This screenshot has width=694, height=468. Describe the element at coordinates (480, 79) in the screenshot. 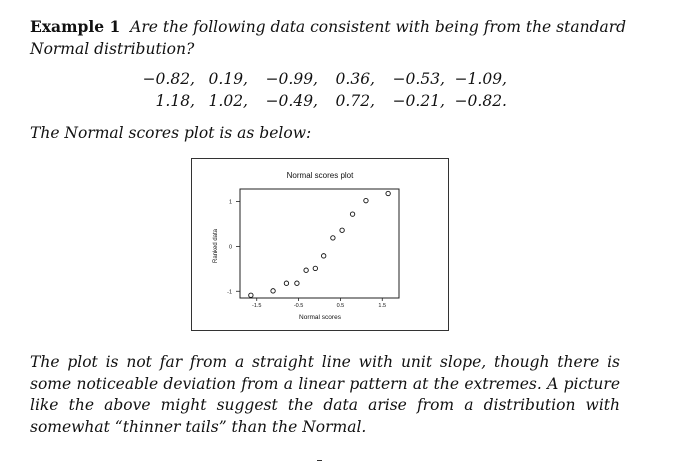

I see `data-value: −1.09,` at that location.